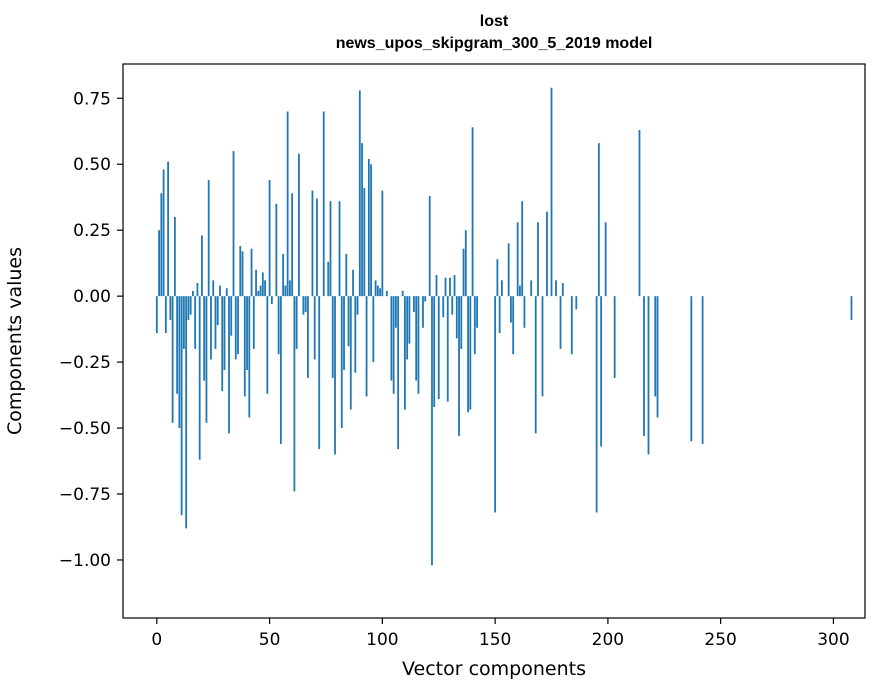 The image size is (880, 696). Describe the element at coordinates (494, 669) in the screenshot. I see `x-axis-label: Vector components` at that location.